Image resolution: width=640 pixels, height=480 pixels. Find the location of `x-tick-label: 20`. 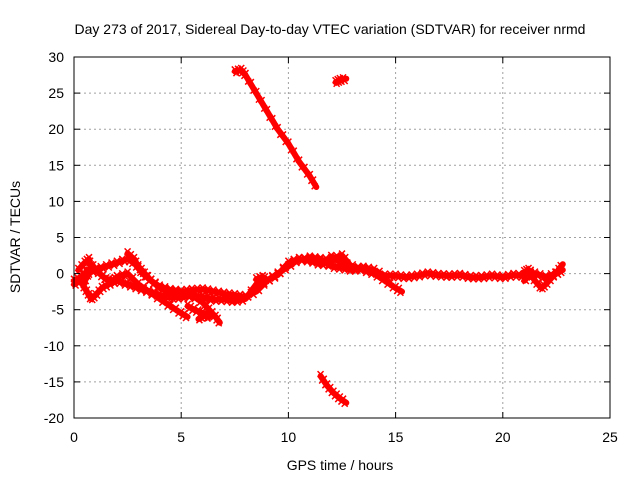

x-tick-label: 20 is located at coordinates (503, 437).